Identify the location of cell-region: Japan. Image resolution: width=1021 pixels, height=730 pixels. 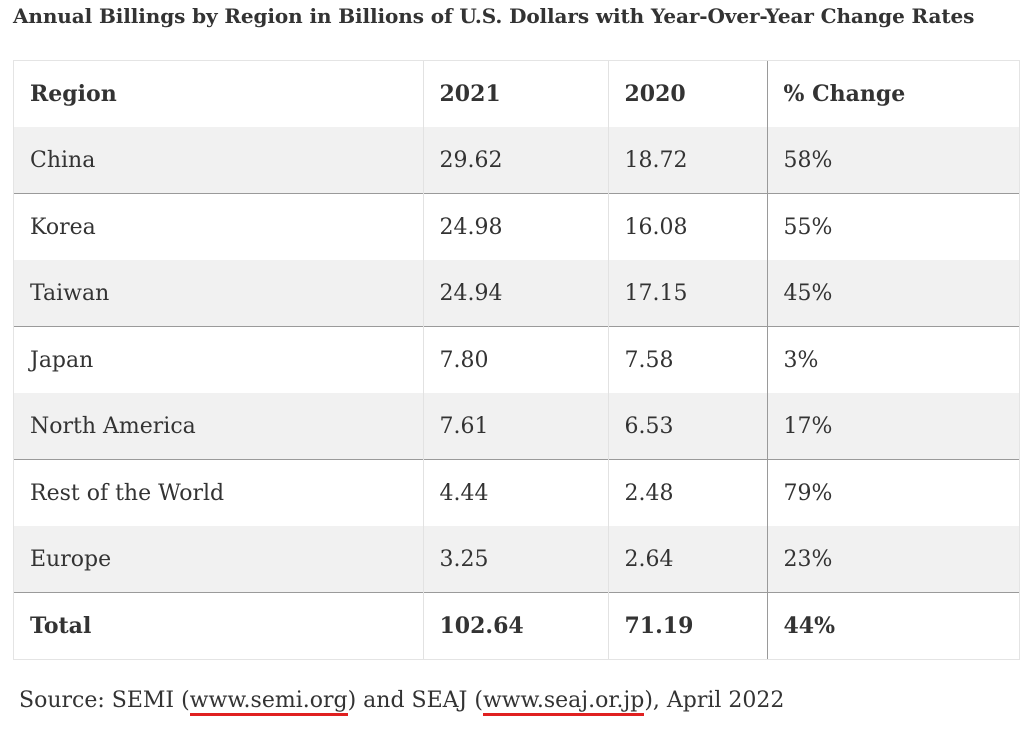
(219, 359).